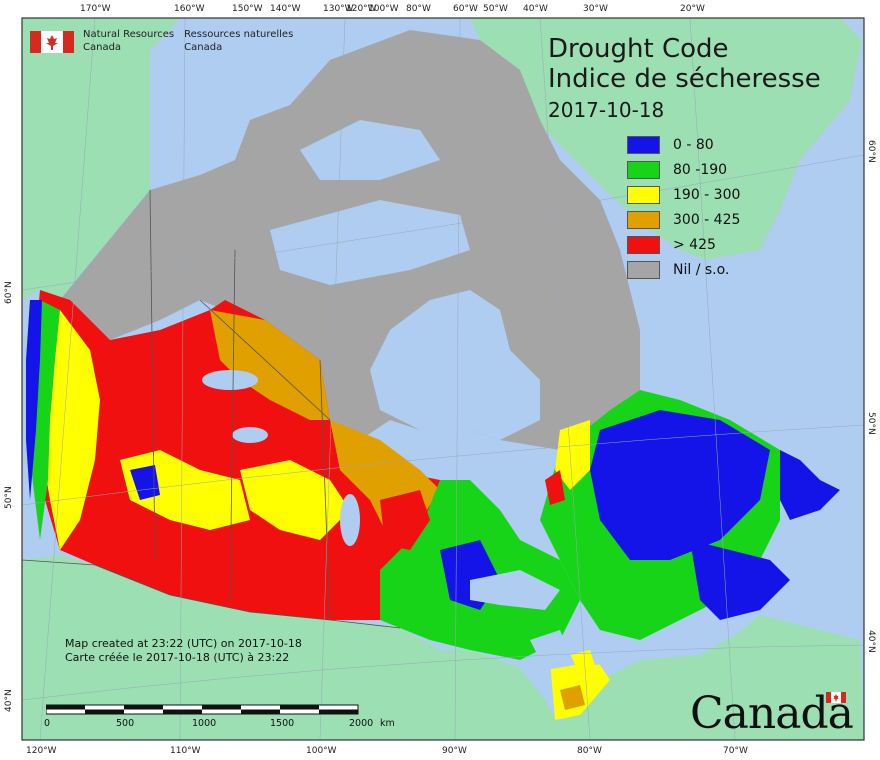  What do you see at coordinates (202, 709) in the screenshot?
I see `scale-bar` at bounding box center [202, 709].